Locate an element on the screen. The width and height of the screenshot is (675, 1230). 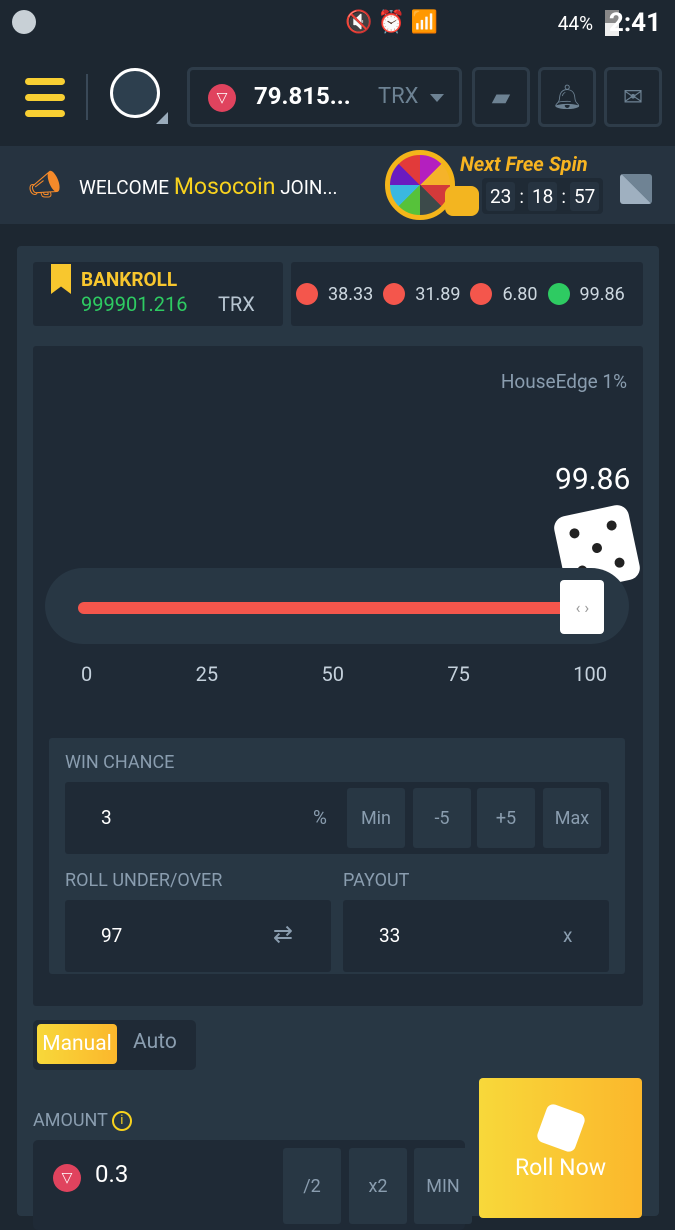
manual-tab: Manual is located at coordinates (77, 1044).